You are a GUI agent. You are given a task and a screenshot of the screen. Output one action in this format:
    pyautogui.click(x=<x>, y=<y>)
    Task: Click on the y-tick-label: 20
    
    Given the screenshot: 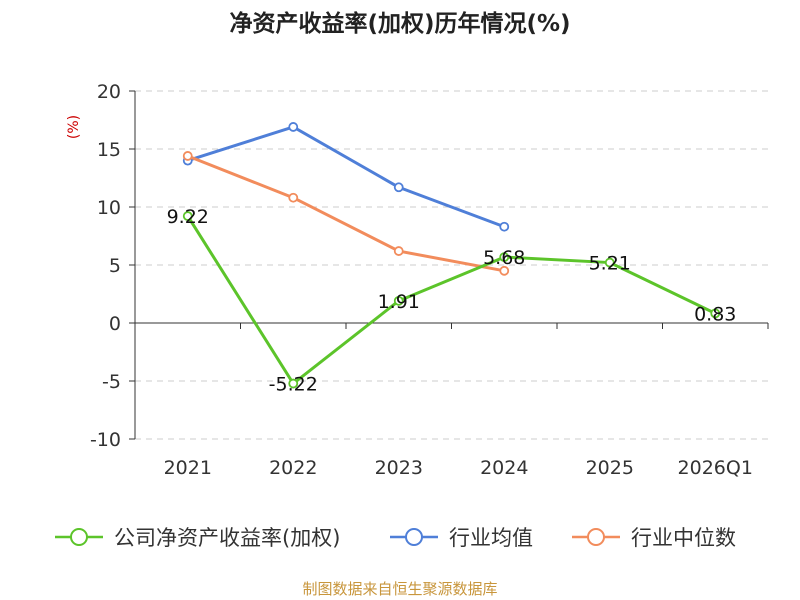 What is the action you would take?
    pyautogui.click(x=109, y=92)
    